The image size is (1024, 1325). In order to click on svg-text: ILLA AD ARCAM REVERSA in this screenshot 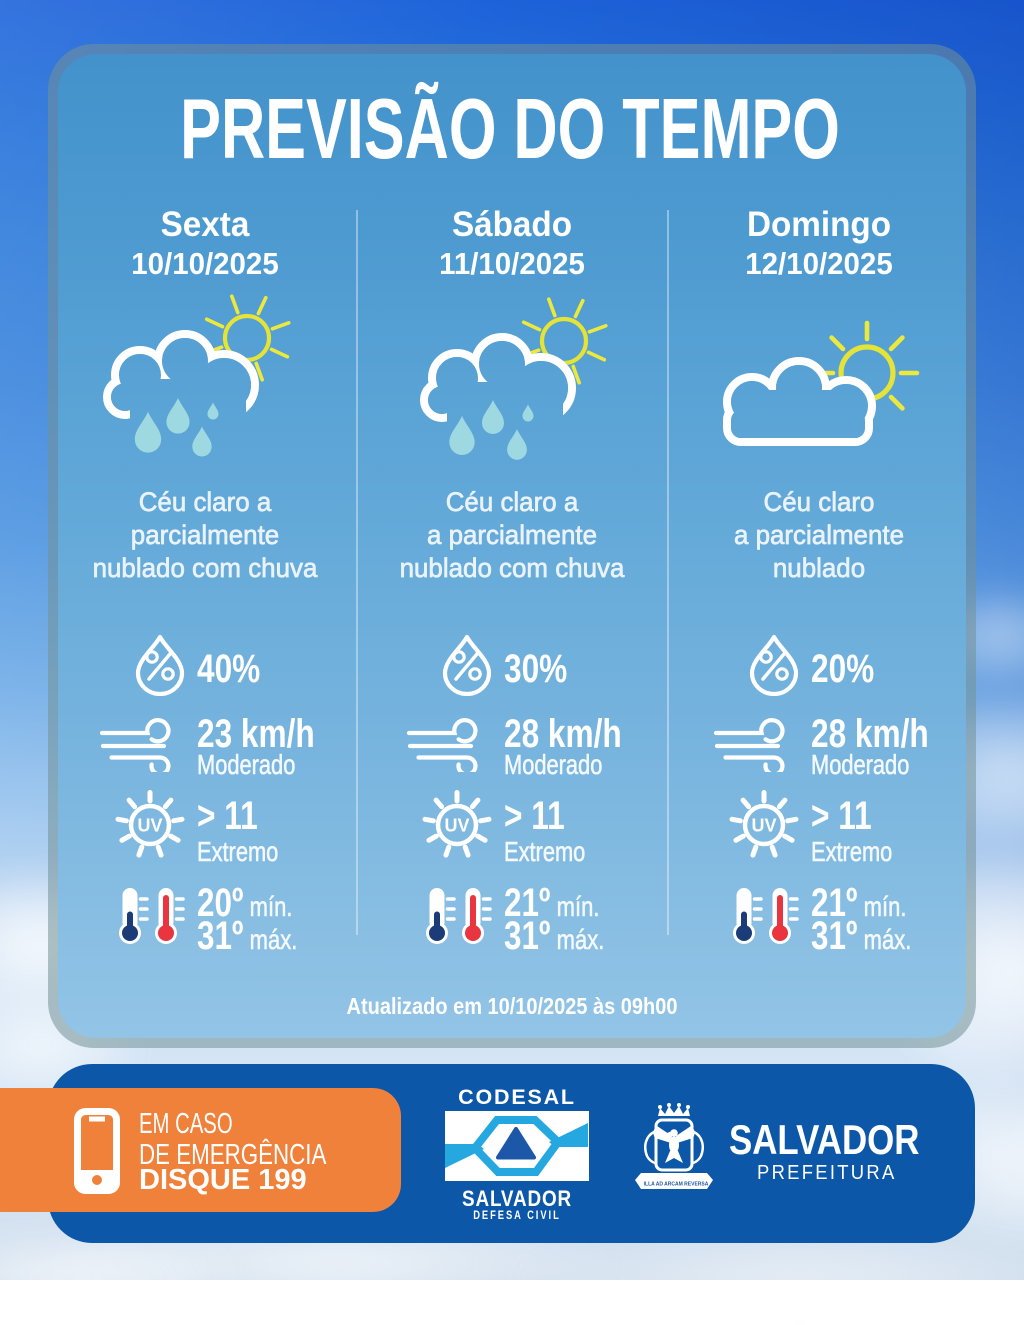, I will do `click(676, 1185)`.